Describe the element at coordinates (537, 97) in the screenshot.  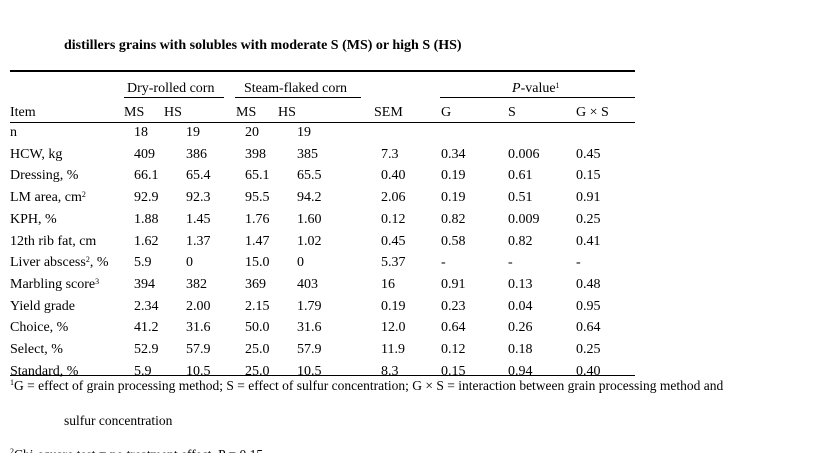
I see `pvalue-underline` at that location.